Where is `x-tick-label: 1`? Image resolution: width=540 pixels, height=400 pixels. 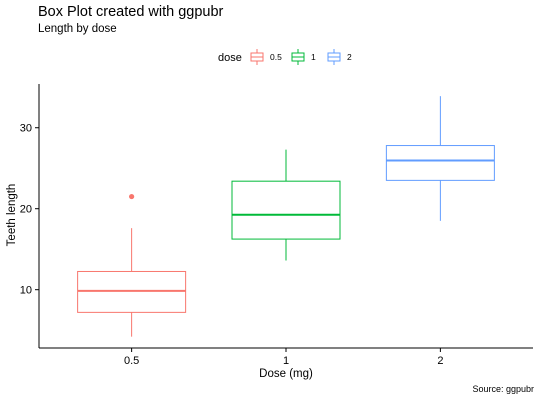
x-tick-label: 1 is located at coordinates (286, 361).